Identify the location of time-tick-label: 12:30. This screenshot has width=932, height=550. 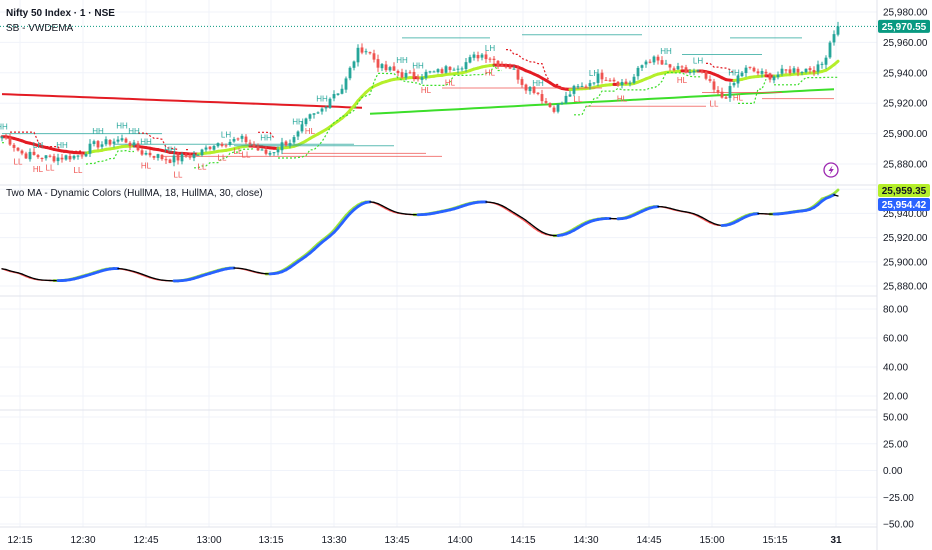
(82, 540).